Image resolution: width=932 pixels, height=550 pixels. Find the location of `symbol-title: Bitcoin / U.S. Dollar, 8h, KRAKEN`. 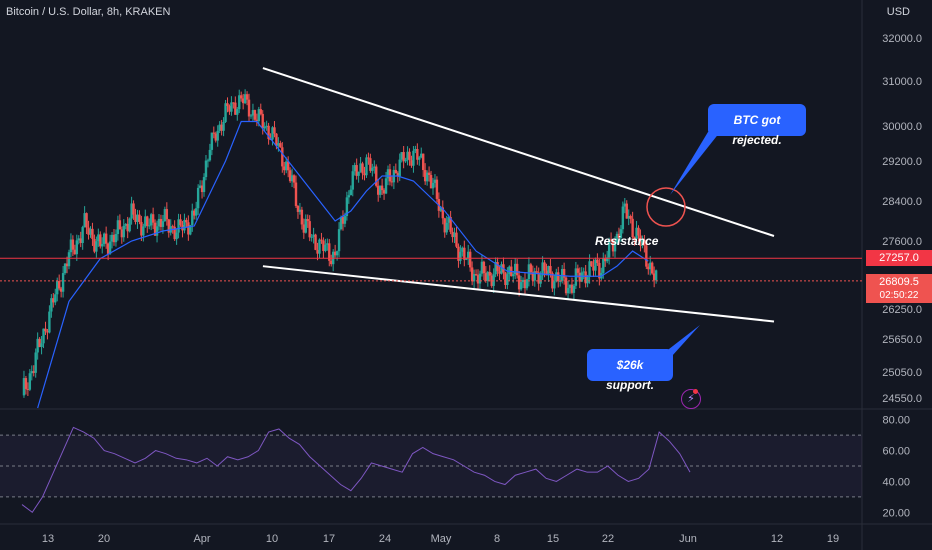

symbol-title: Bitcoin / U.S. Dollar, 8h, KRAKEN is located at coordinates (88, 12).